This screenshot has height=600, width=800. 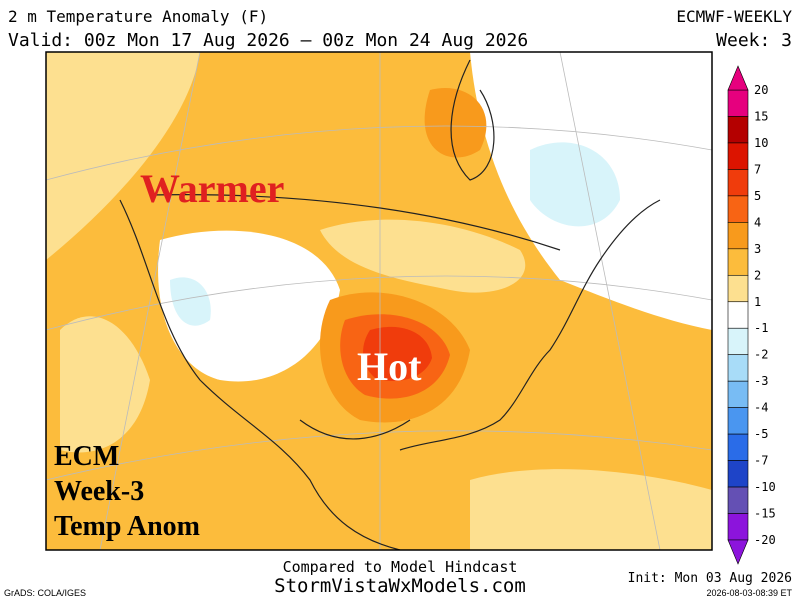 I want to click on colorbar: 20 15 10 7 5 4 3 2 1 -1 -2 -3 -4 -5 -7 -10 -15 -20, so click(x=751, y=315).